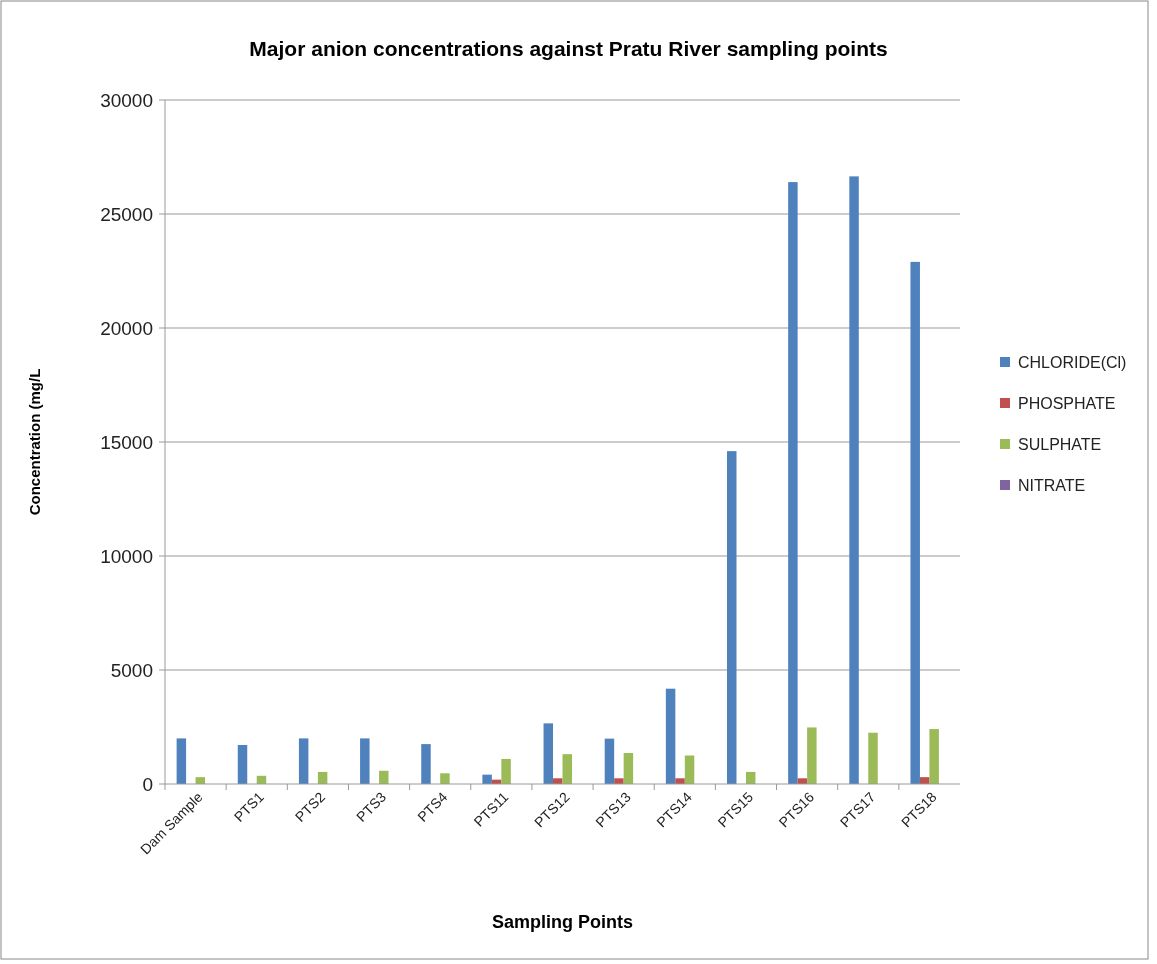 Image resolution: width=1157 pixels, height=964 pixels. Describe the element at coordinates (568, 48) in the screenshot. I see `chart-title: Major anion concentrations against Pratu River sampling points` at that location.